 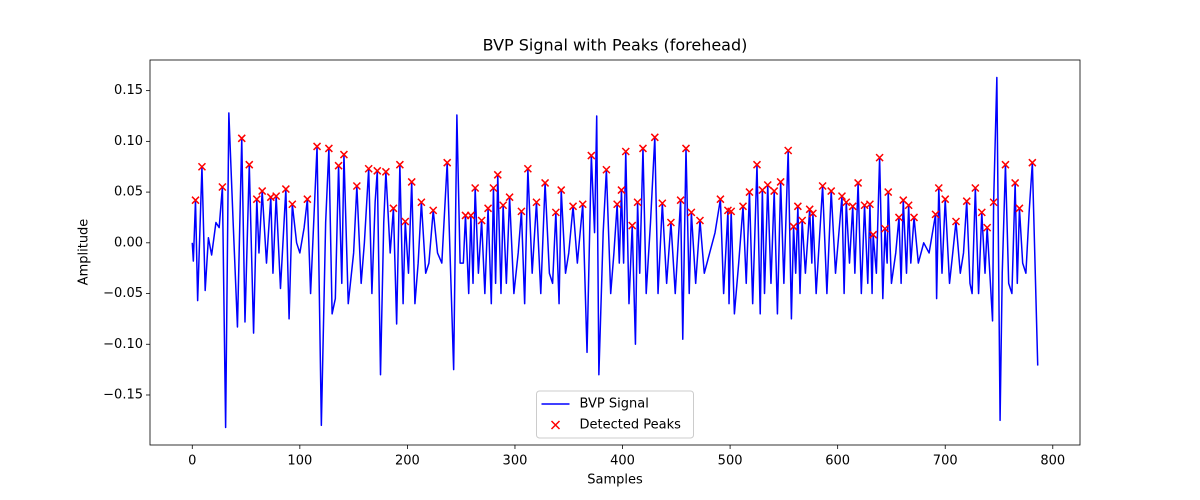 What do you see at coordinates (123, 293) in the screenshot?
I see `y-tick-label: −0.05` at bounding box center [123, 293].